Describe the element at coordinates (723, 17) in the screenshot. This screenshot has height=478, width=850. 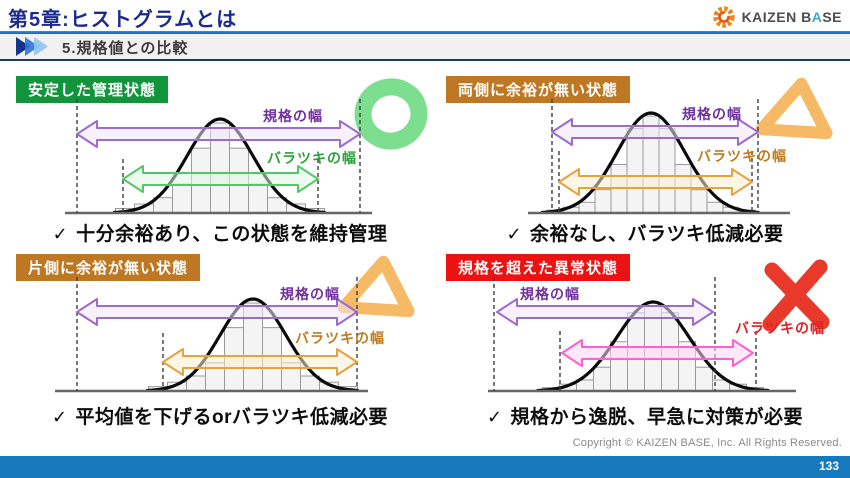
I see `gear-icon` at that location.